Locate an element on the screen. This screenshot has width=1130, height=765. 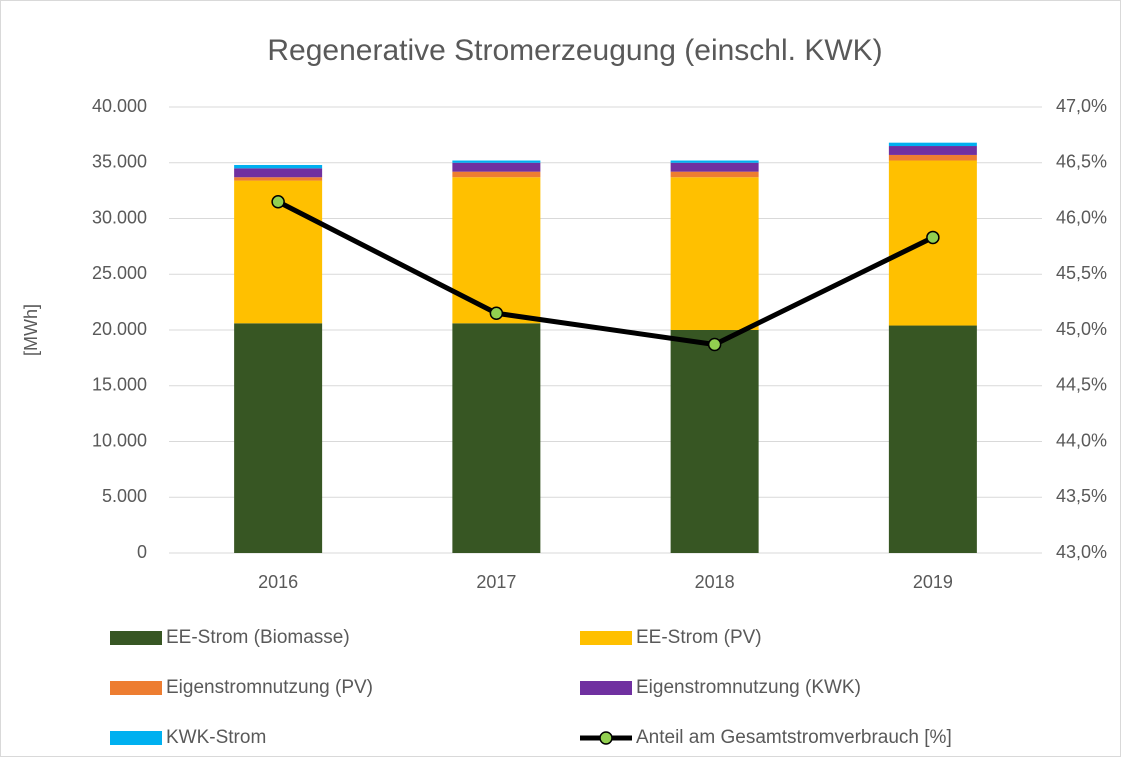
y-tick-label: 0 is located at coordinates (142, 552).